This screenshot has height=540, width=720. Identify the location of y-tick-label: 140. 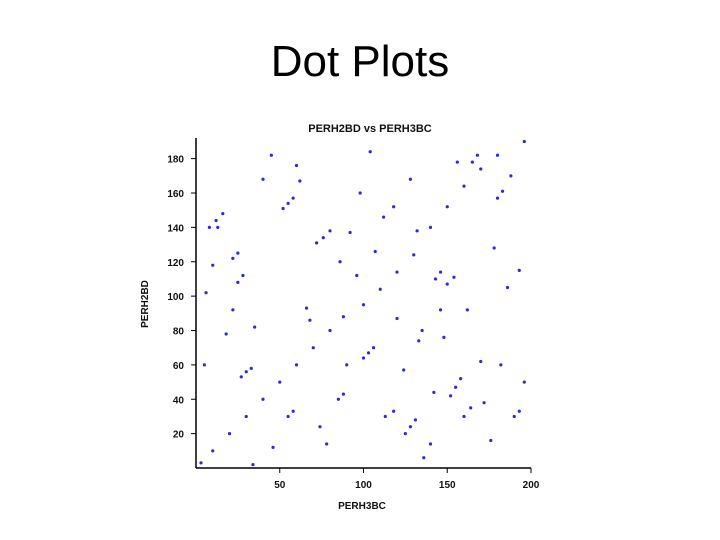
(175, 228).